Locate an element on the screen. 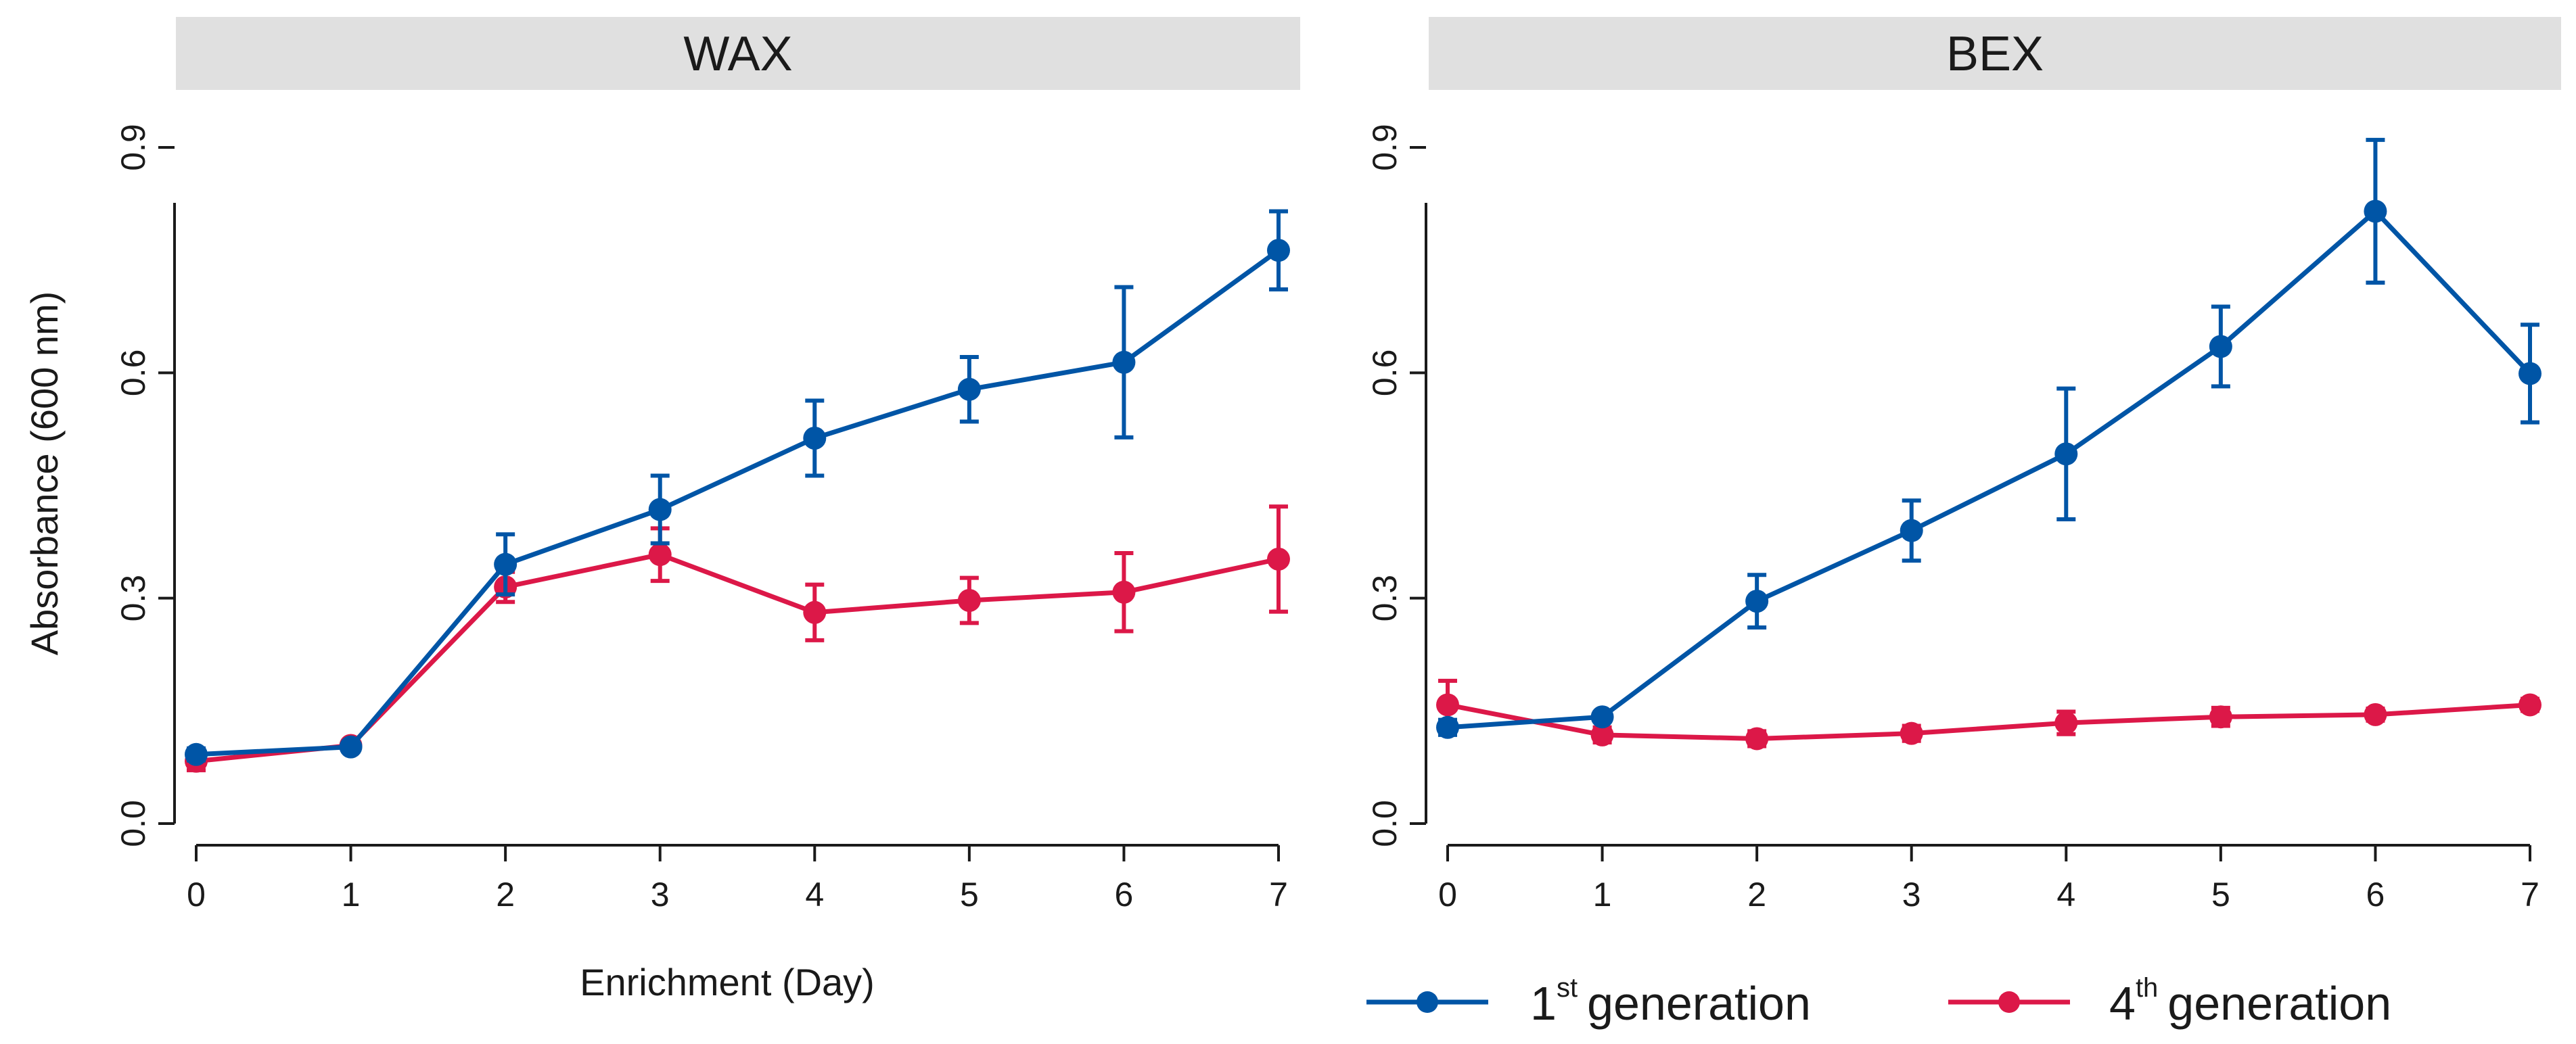 The width and height of the screenshot is (2576, 1044). y-axis-label: Absorbance (600 nm) is located at coordinates (44, 473).